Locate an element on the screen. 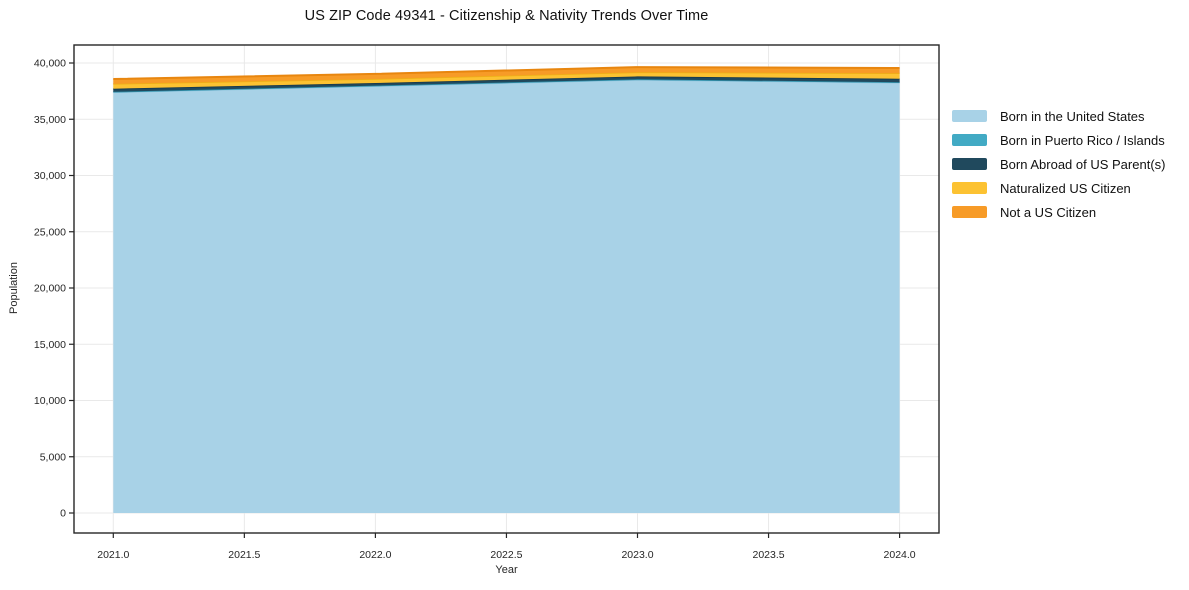 This screenshot has height=590, width=1189. legend-item: Naturalized US Citizen is located at coordinates (1058, 188).